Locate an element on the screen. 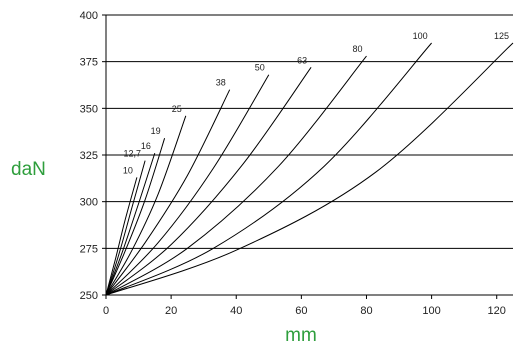  series-label: 63 is located at coordinates (302, 60).